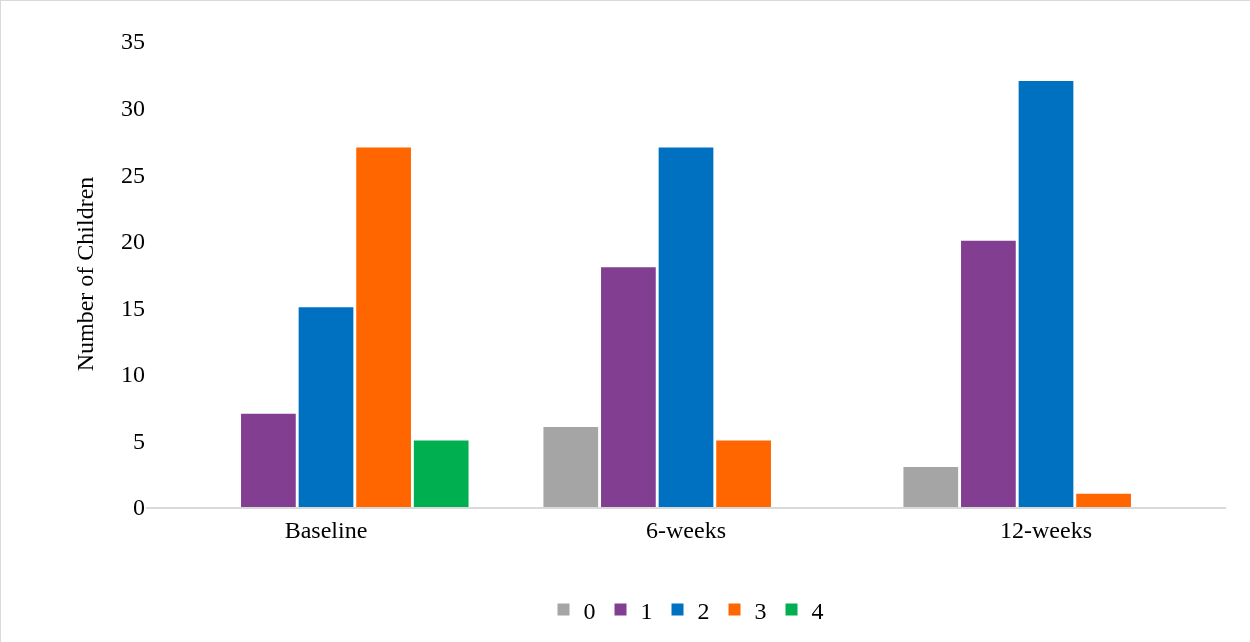 The image size is (1250, 642). What do you see at coordinates (133, 107) in the screenshot?
I see `y-tick-label: 30` at bounding box center [133, 107].